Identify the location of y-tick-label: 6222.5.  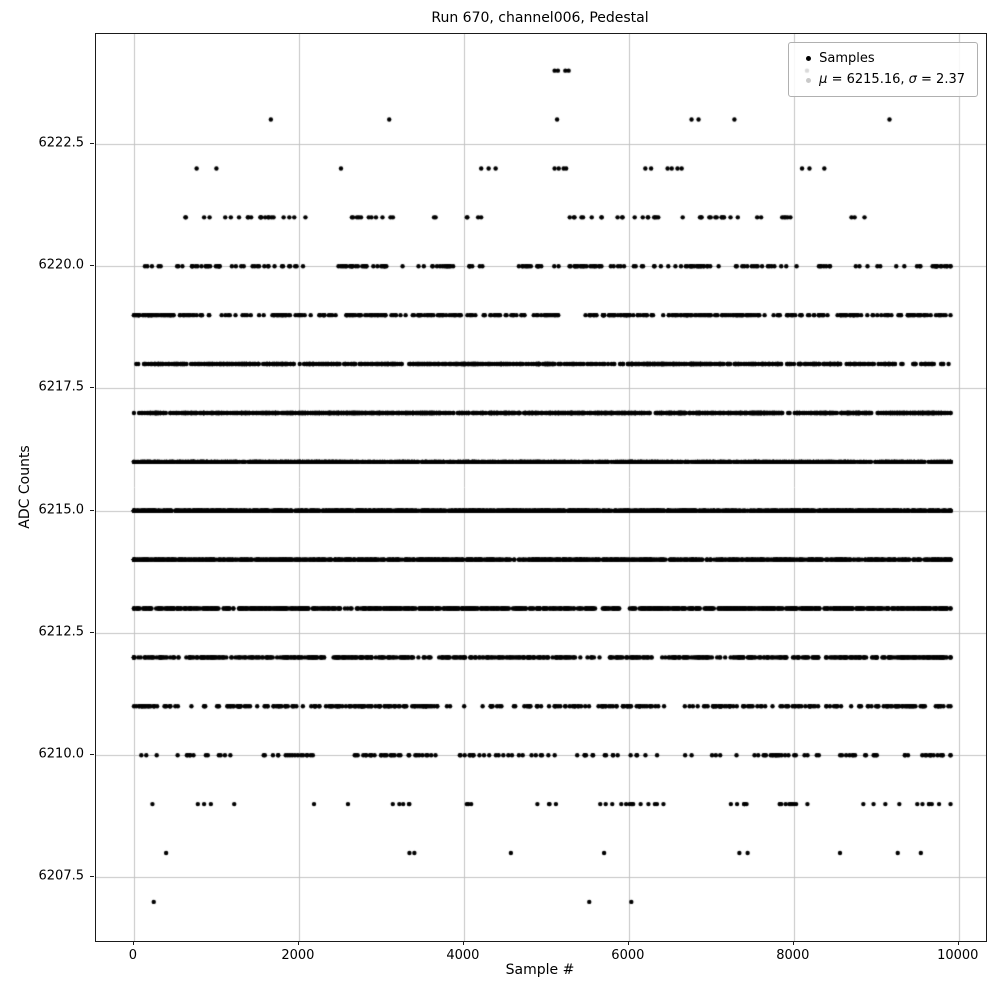
(61, 143).